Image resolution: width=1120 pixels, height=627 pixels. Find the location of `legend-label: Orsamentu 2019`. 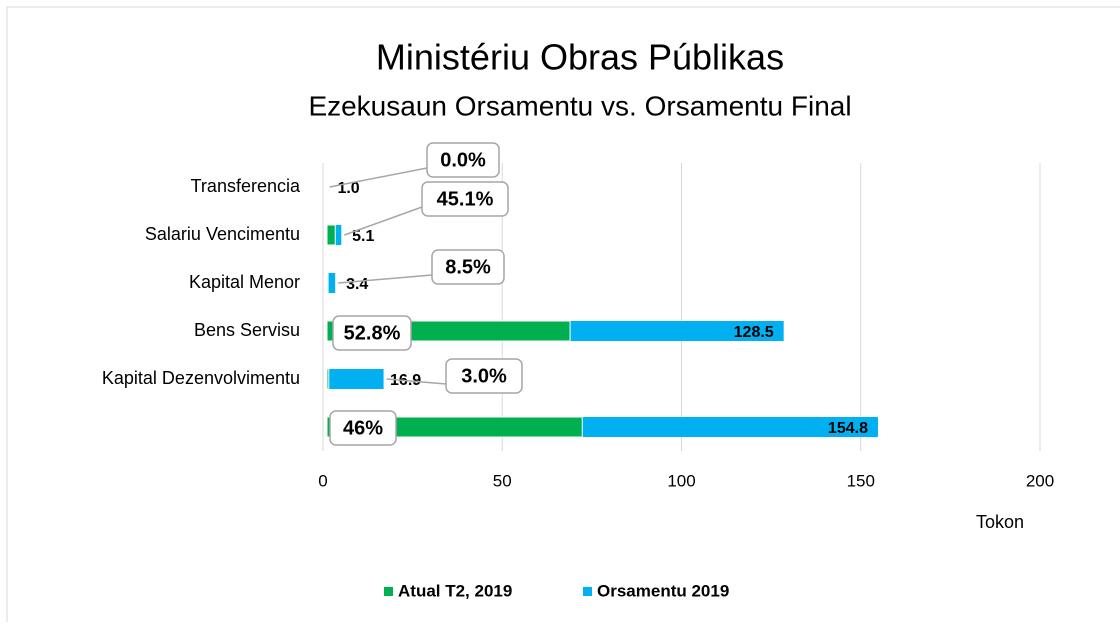

legend-label: Orsamentu 2019 is located at coordinates (663, 590).